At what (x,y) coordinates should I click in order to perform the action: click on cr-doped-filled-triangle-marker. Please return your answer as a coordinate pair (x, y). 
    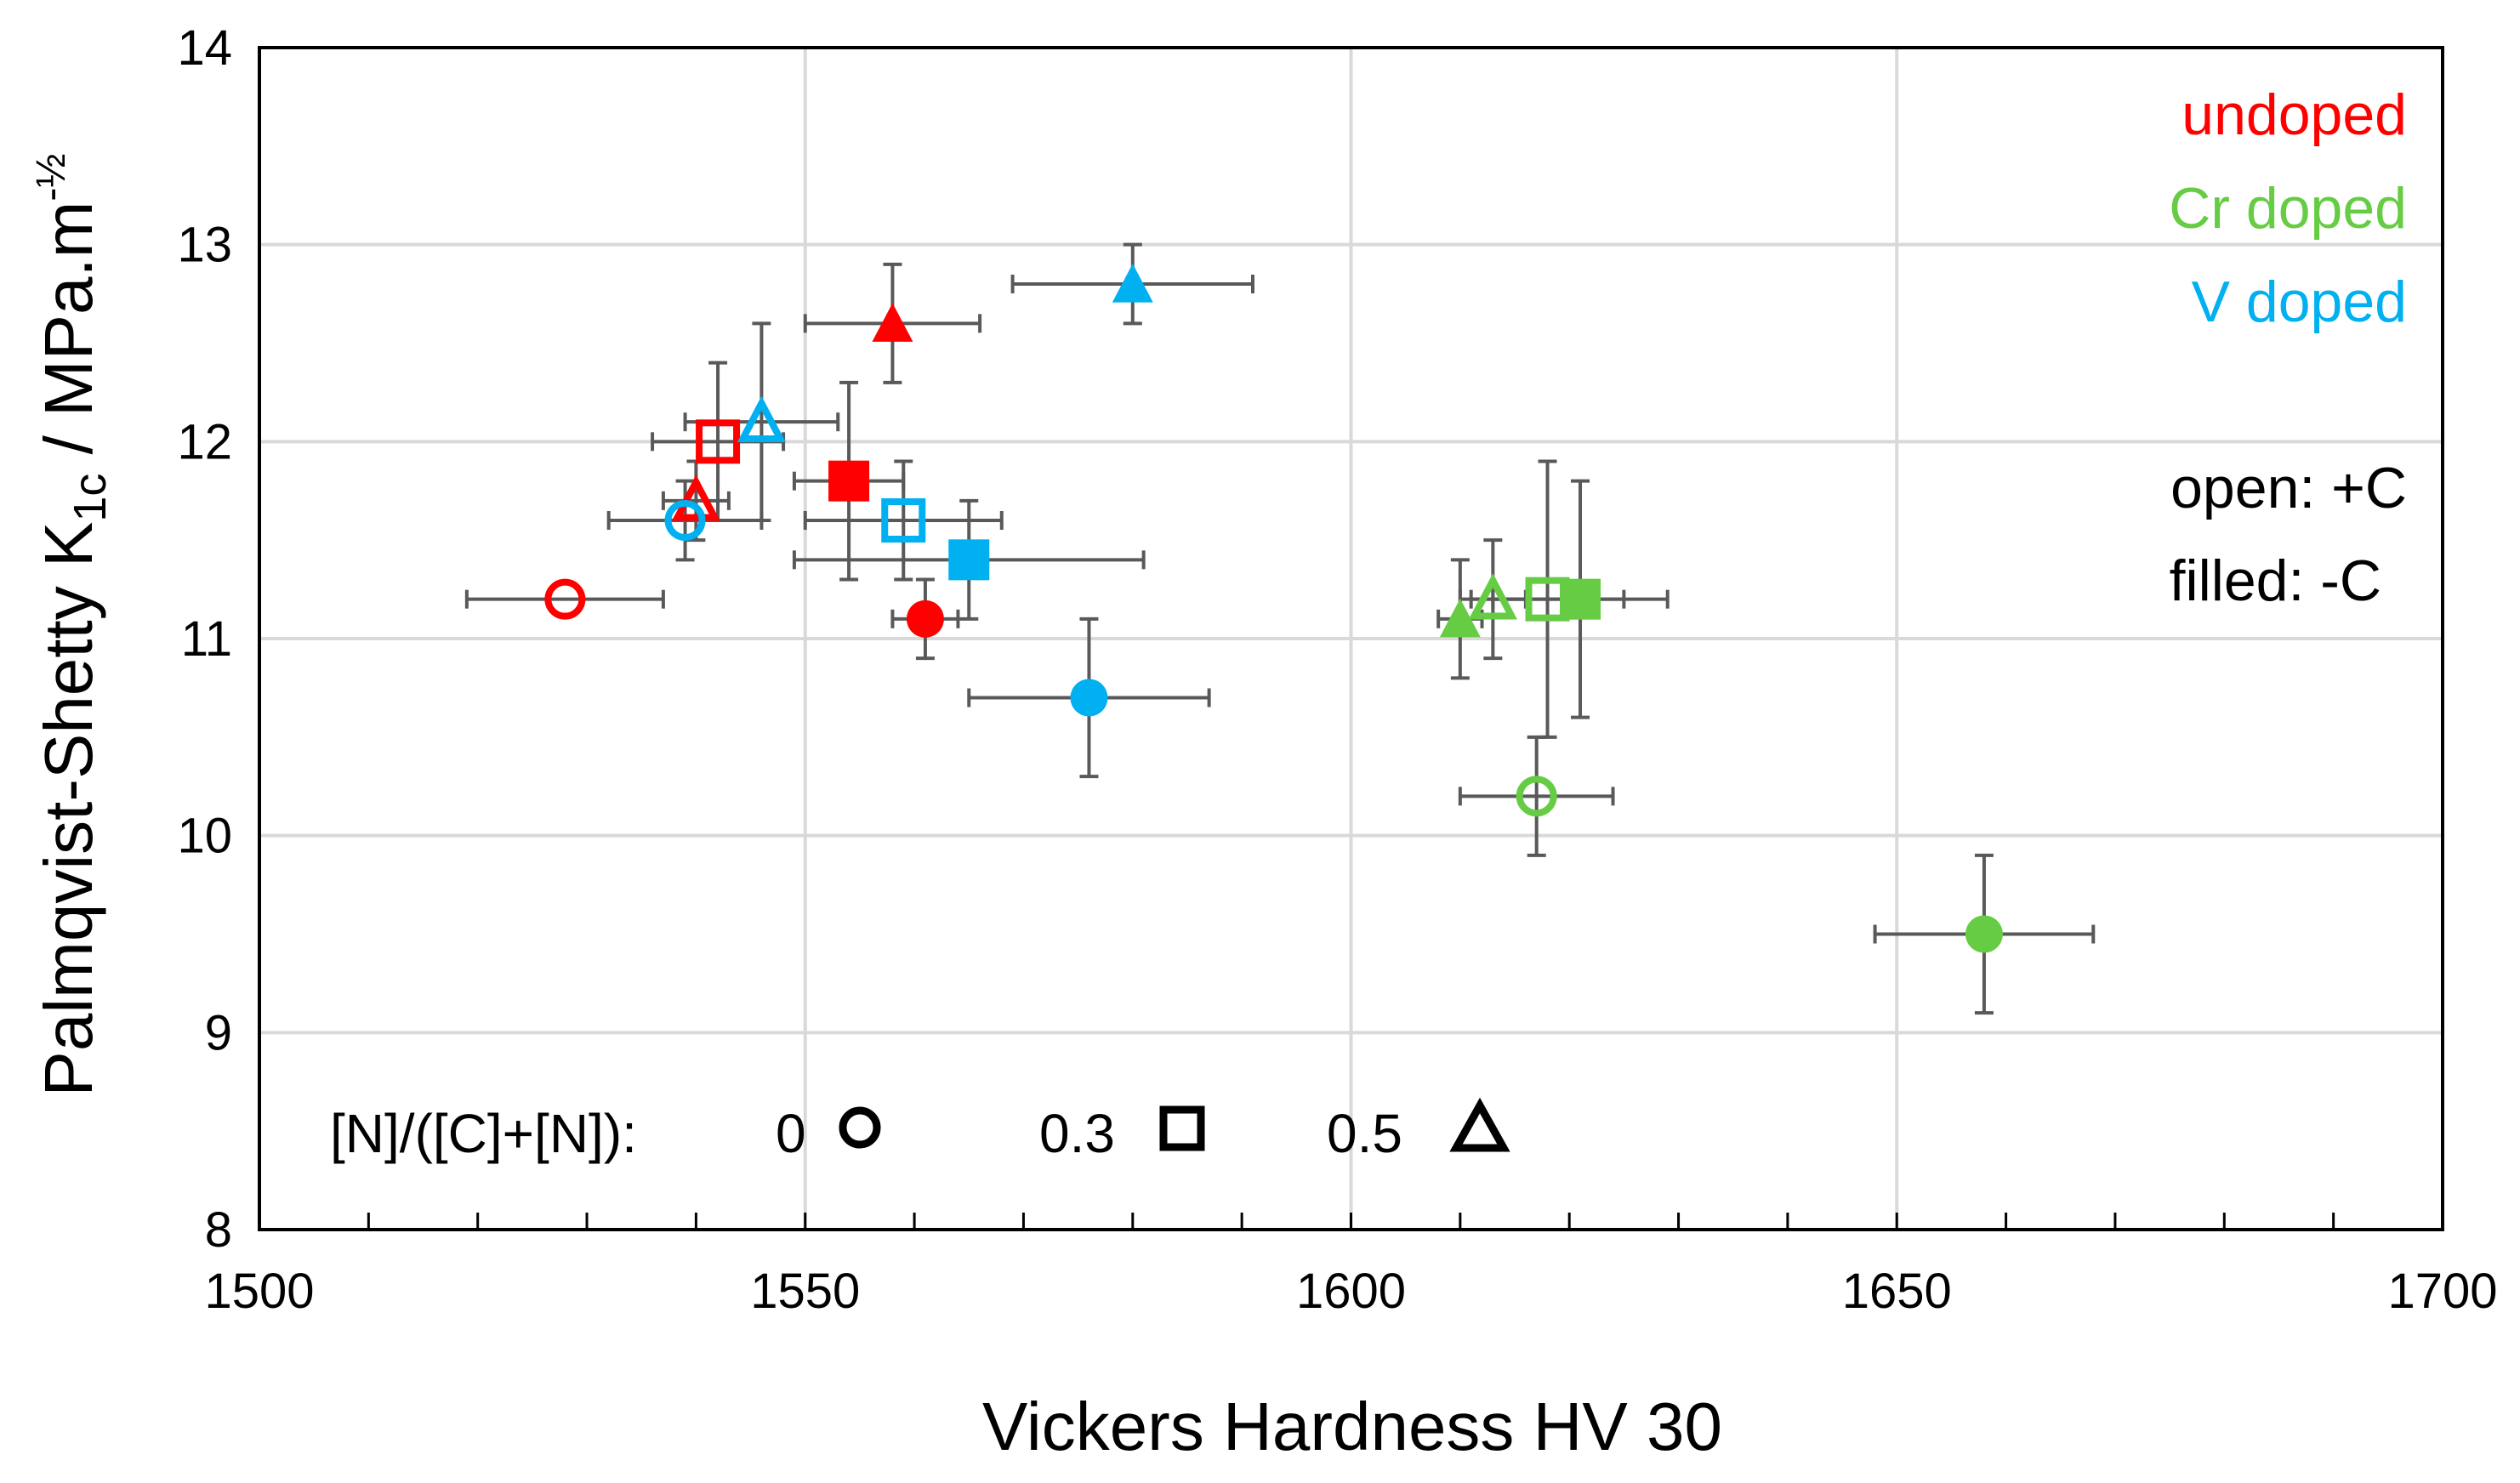
    Looking at the image, I should click on (1460, 618).